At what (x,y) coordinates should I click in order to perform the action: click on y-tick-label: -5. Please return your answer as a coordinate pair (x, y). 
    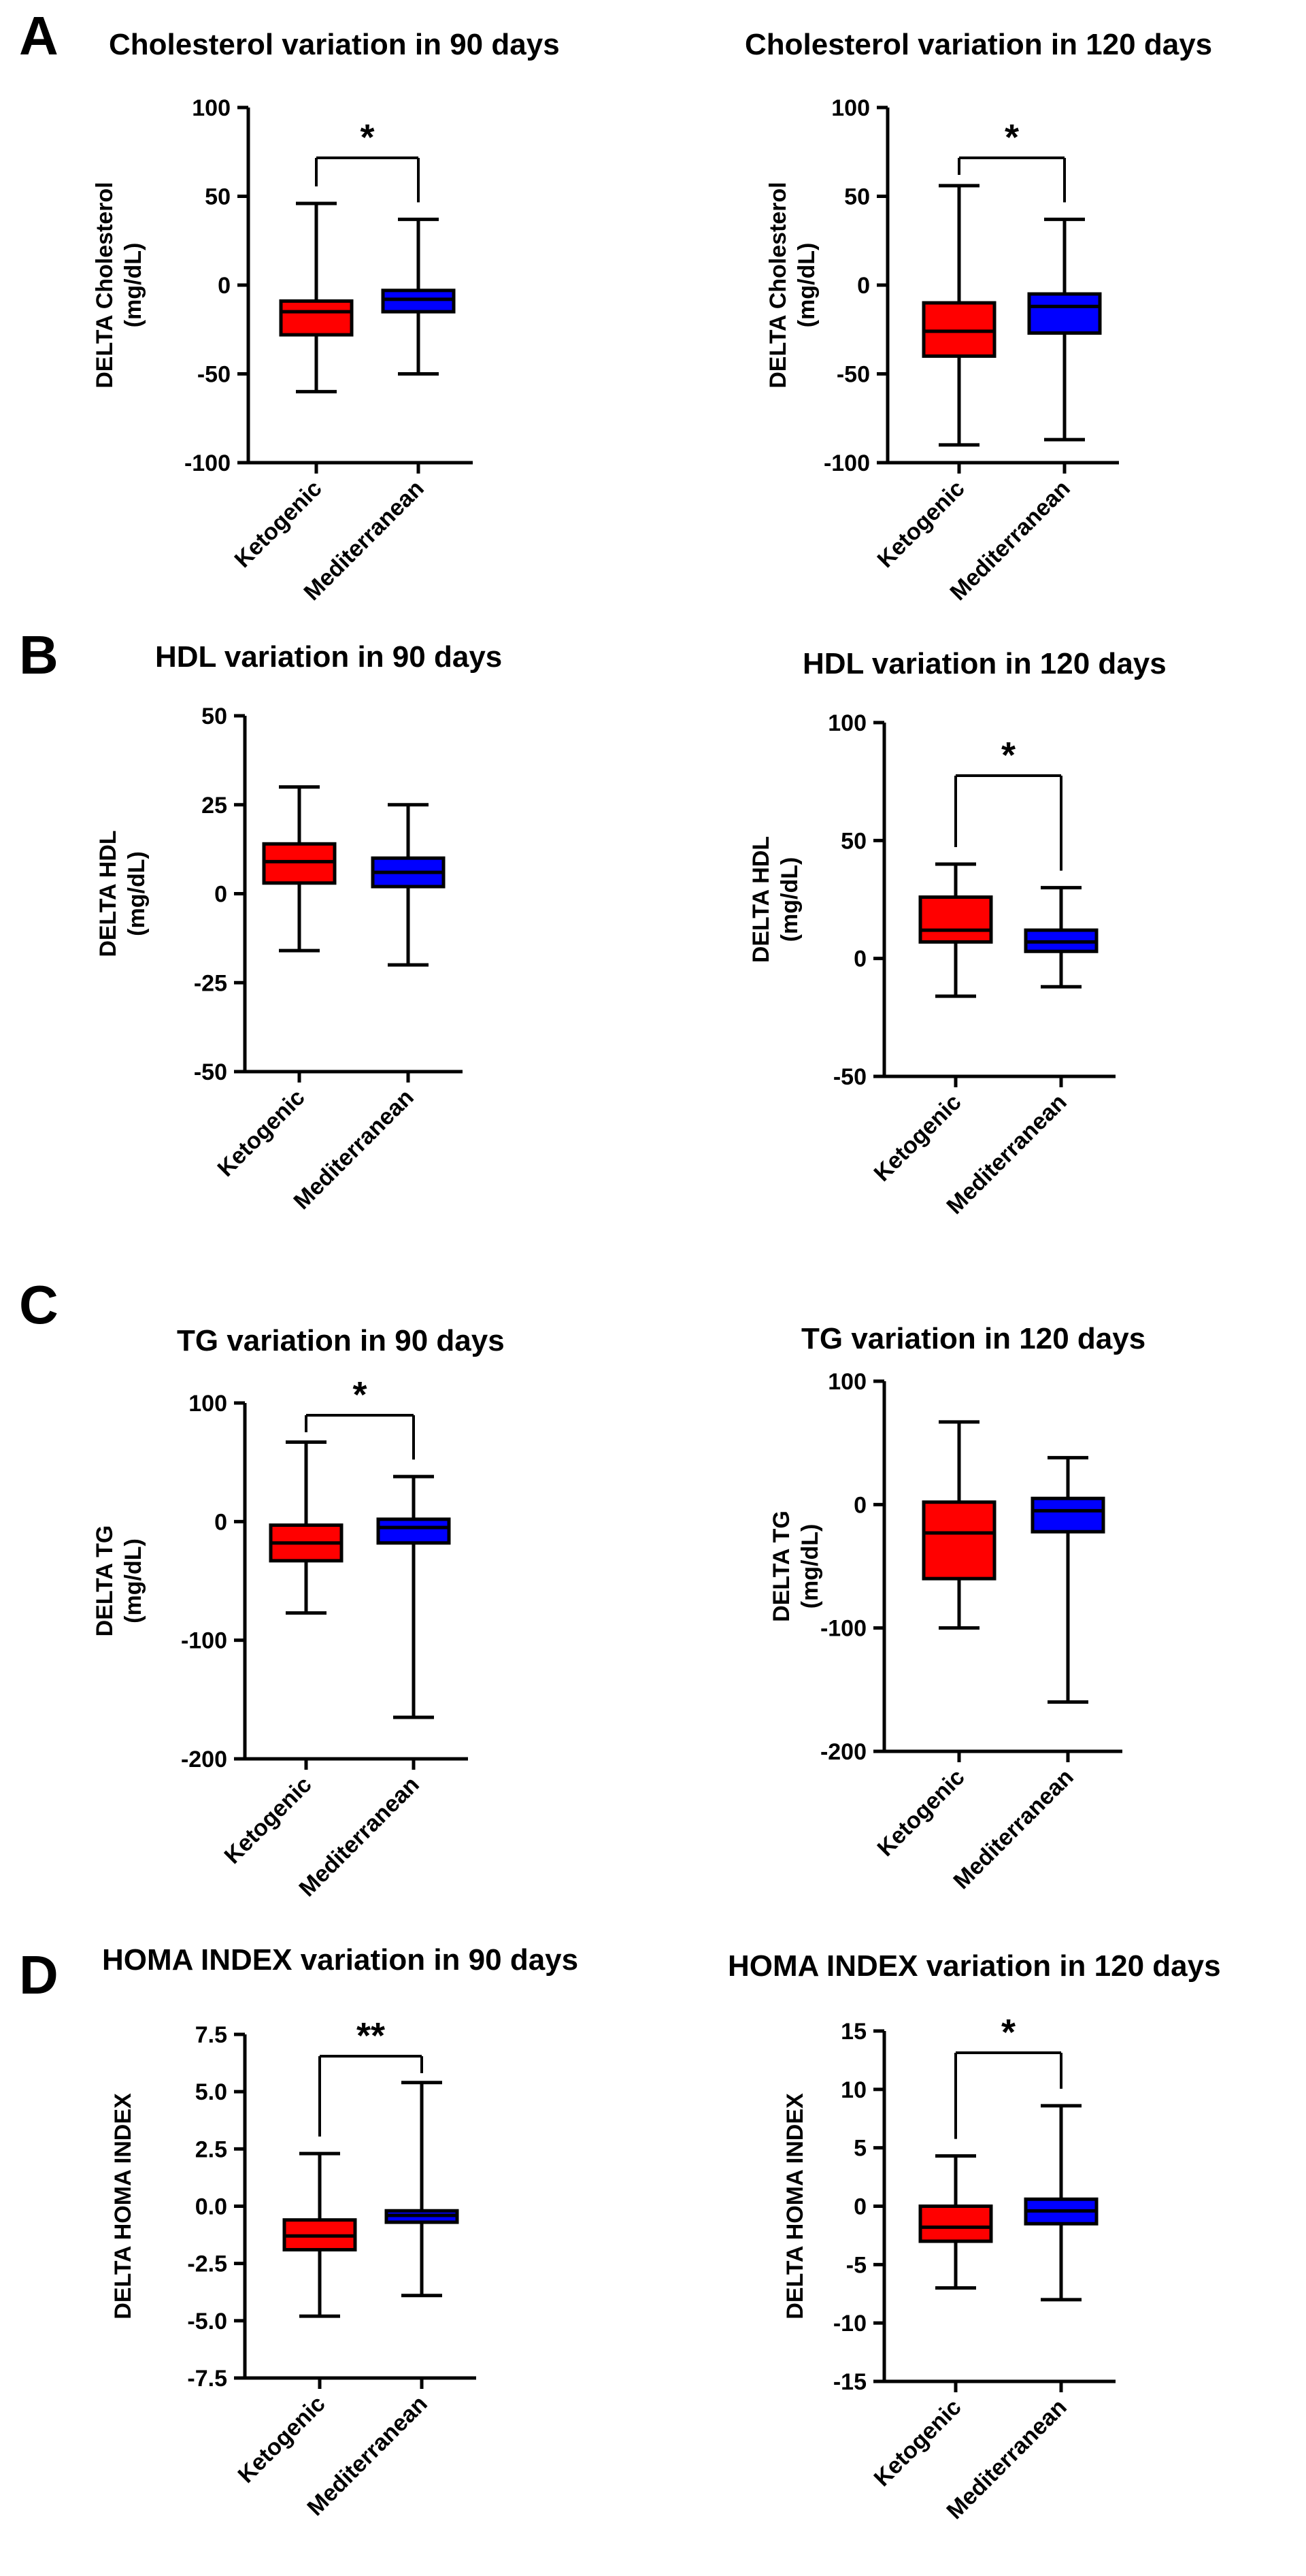
    Looking at the image, I should click on (856, 2265).